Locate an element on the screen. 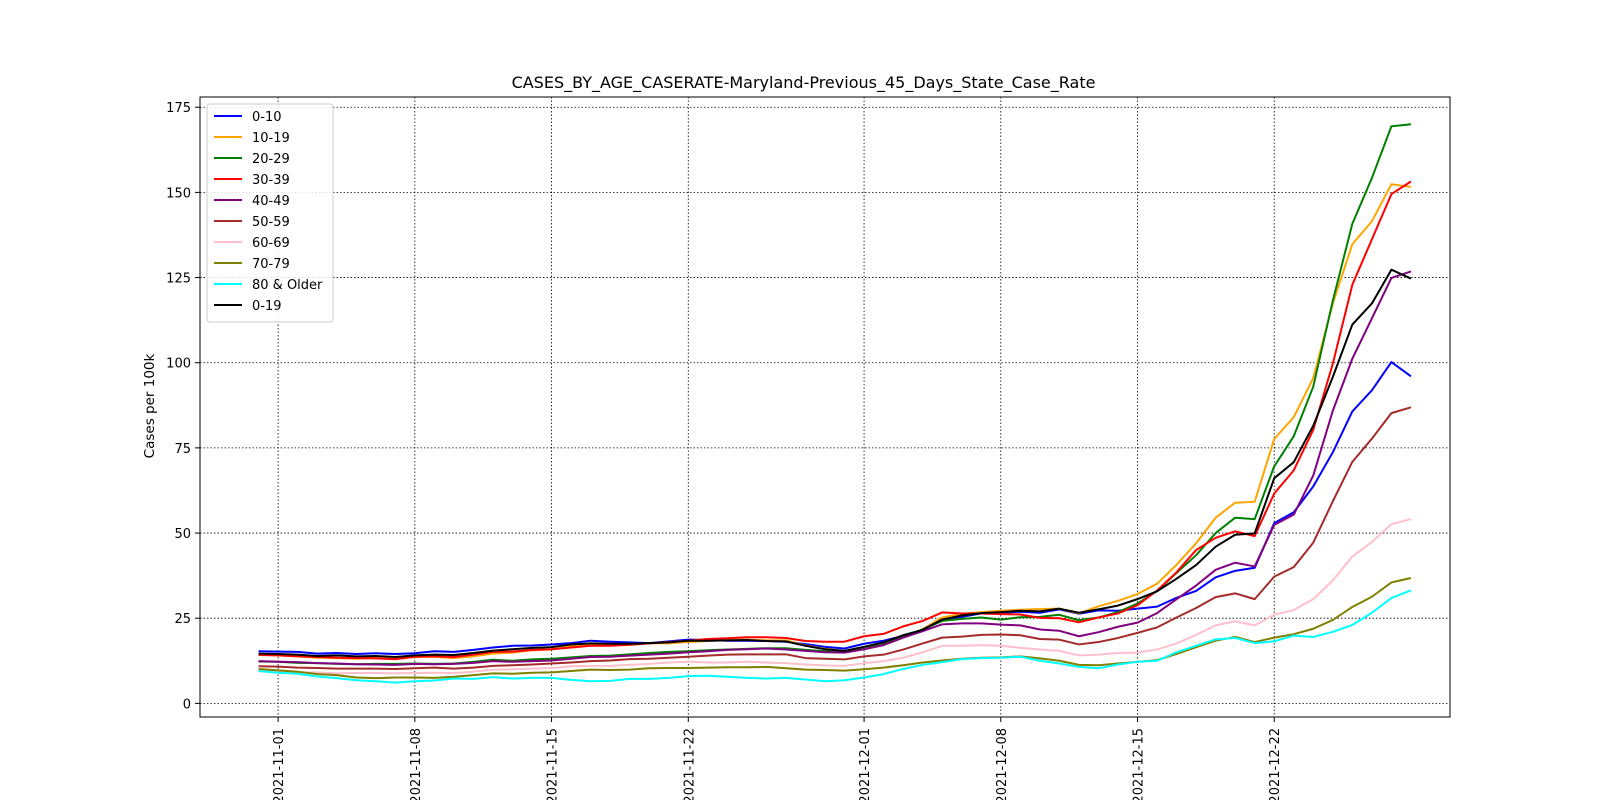  y-tick-label: 0 is located at coordinates (187, 704).